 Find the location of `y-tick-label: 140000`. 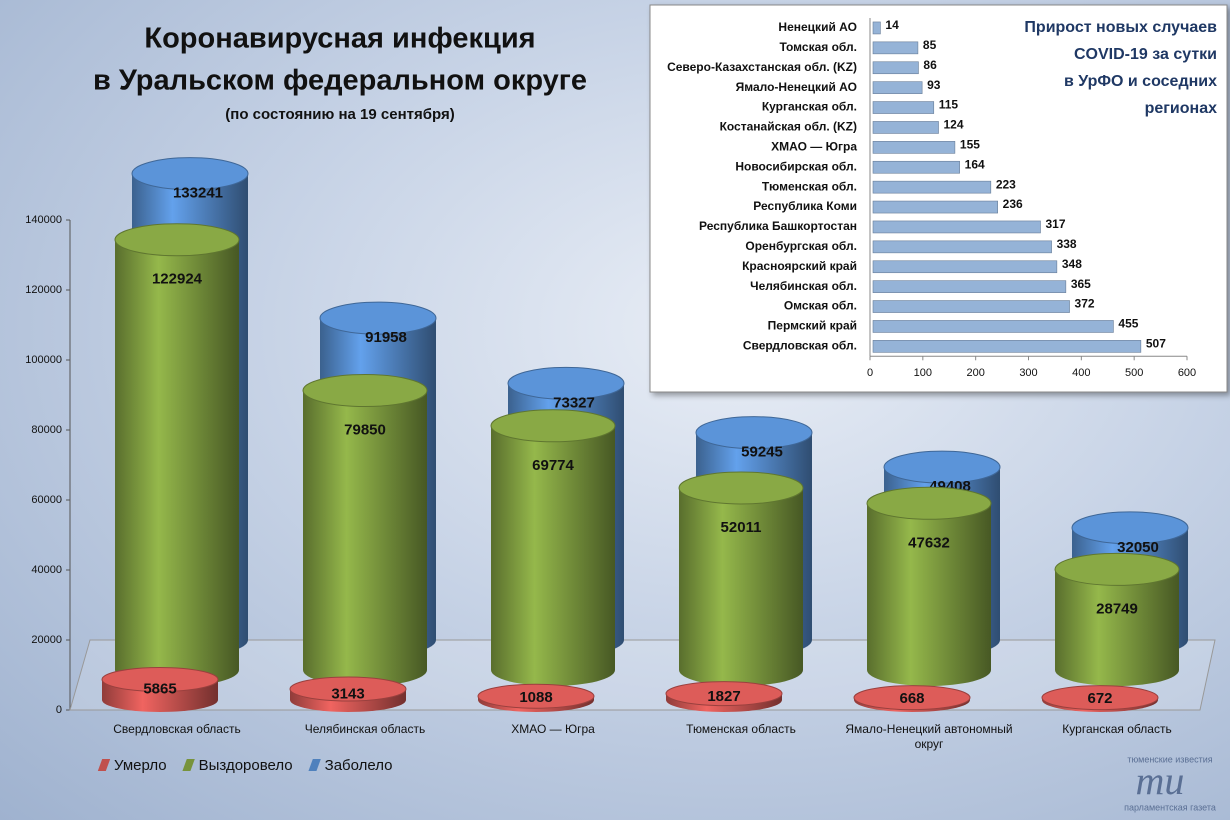

y-tick-label: 140000 is located at coordinates (43, 220).